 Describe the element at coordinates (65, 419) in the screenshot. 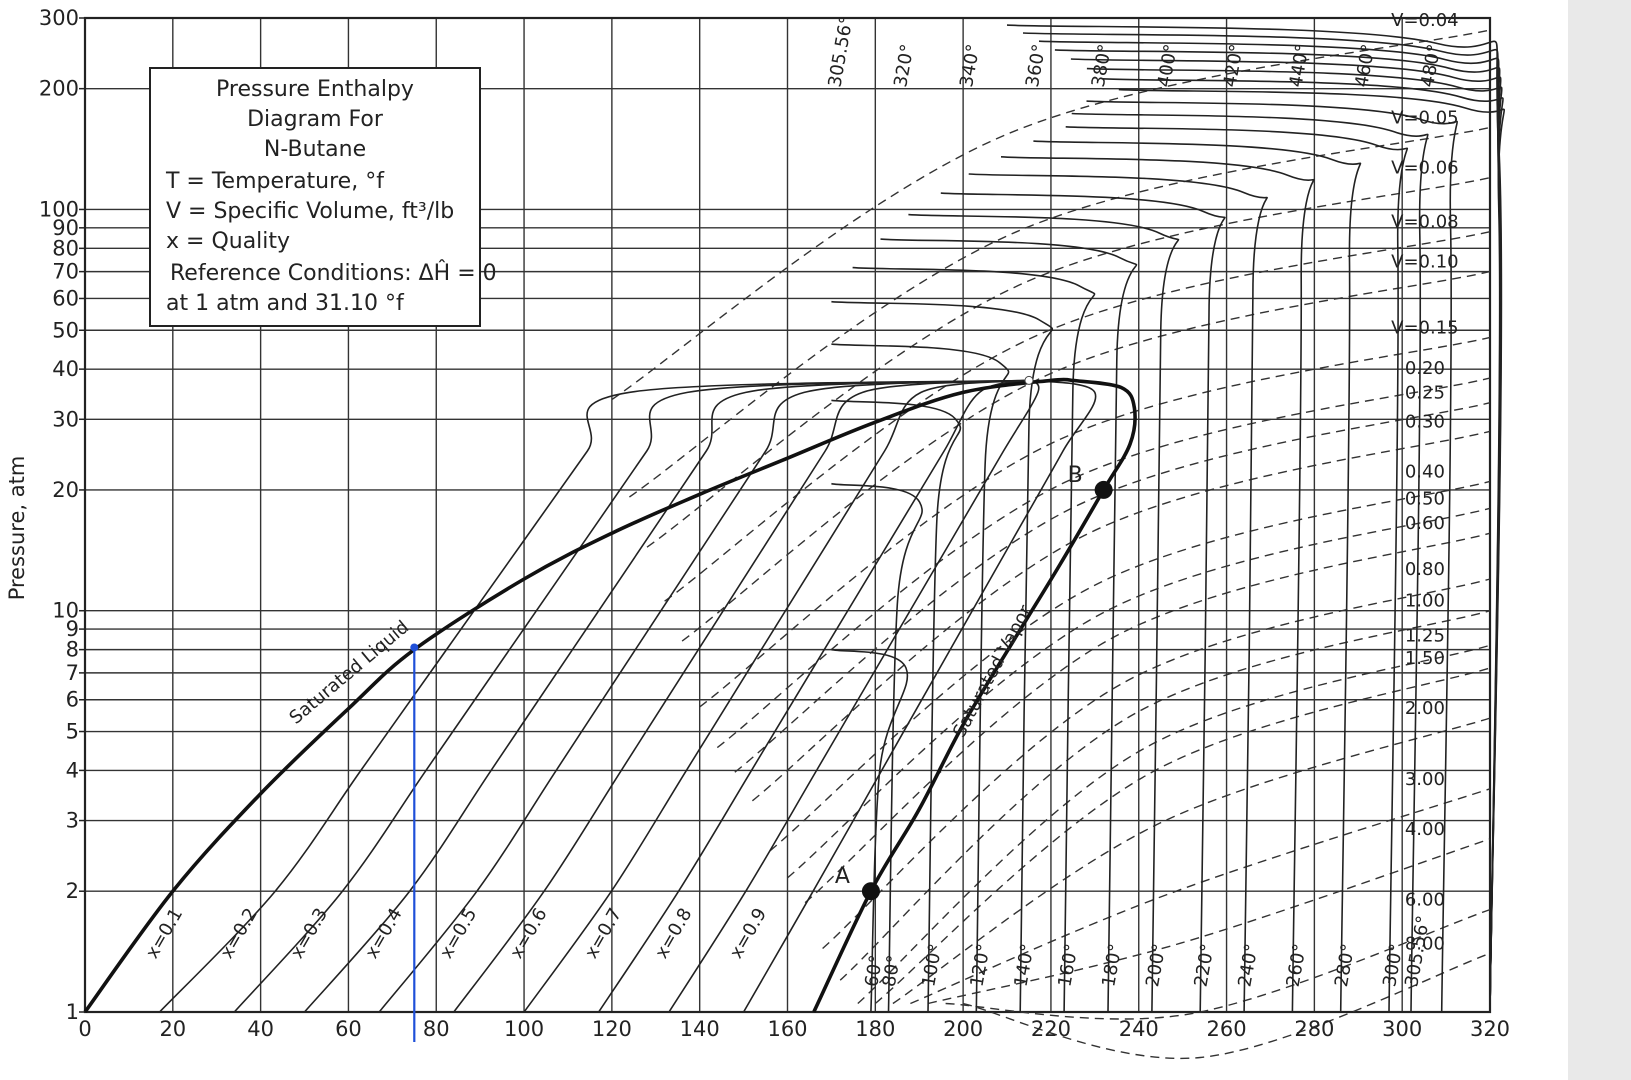

I see `y-tick-label: 30` at that location.